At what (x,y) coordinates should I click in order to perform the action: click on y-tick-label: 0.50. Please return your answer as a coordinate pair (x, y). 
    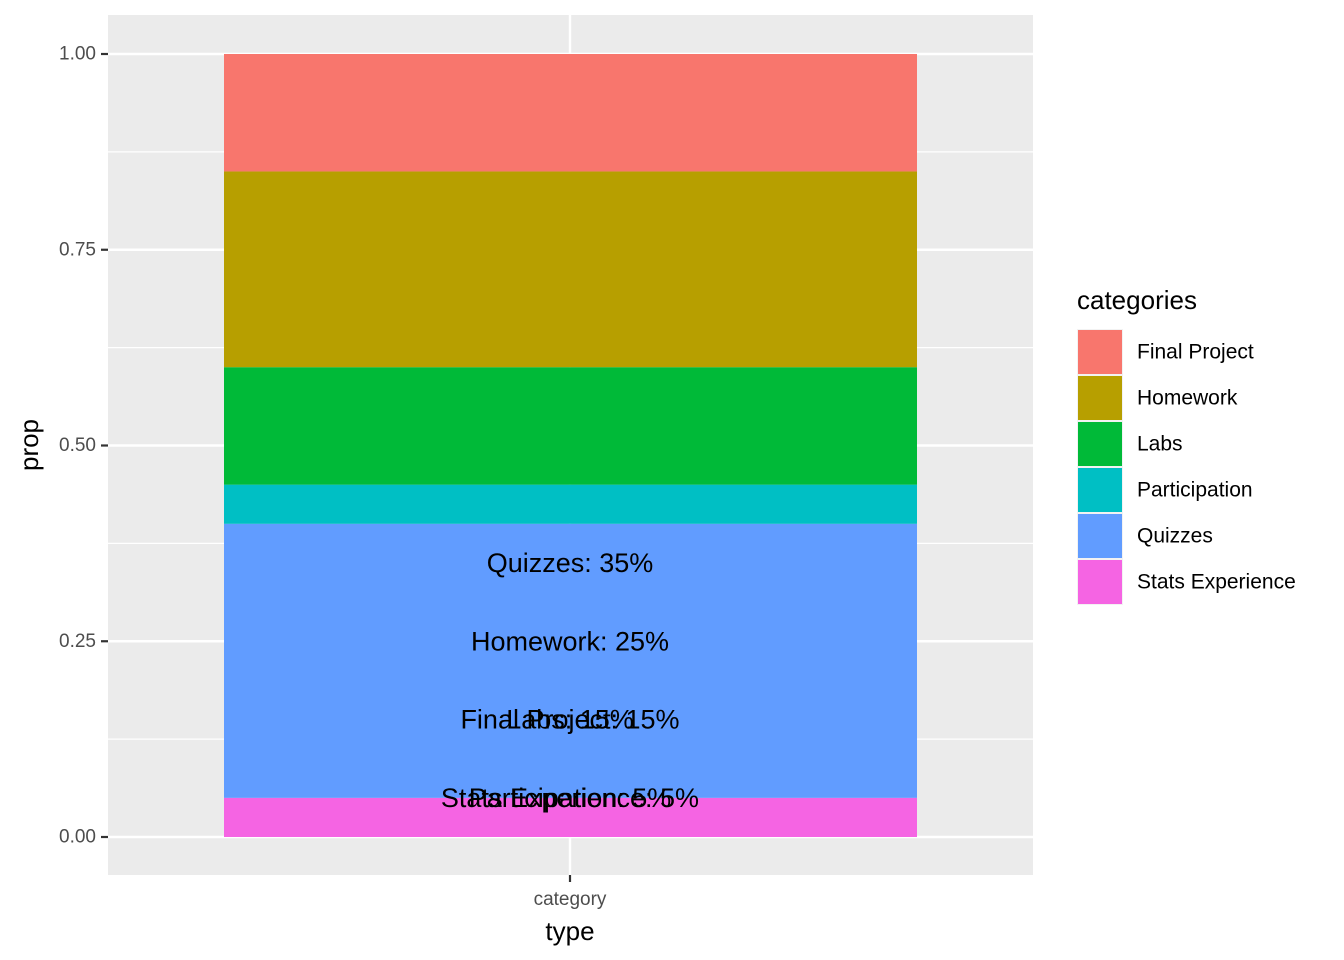
    Looking at the image, I should click on (77, 445).